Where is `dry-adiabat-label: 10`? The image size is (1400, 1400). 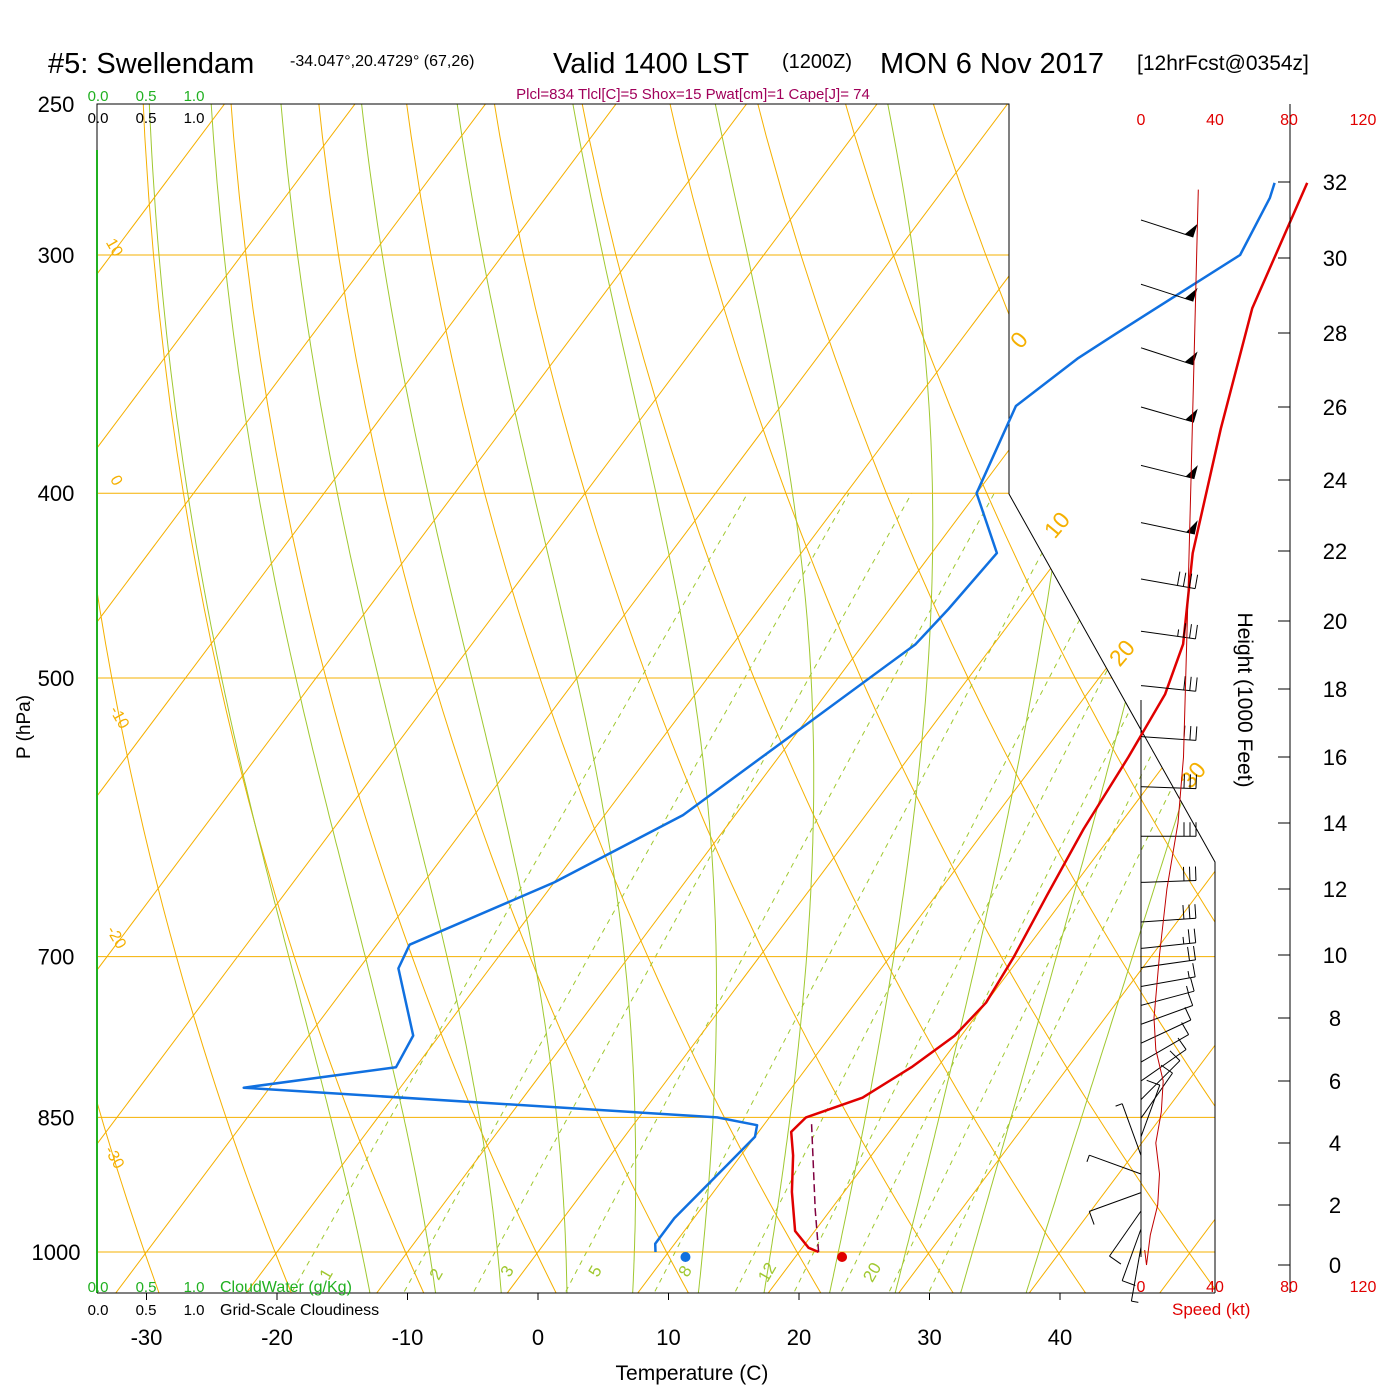 dry-adiabat-label: 10 is located at coordinates (114, 248).